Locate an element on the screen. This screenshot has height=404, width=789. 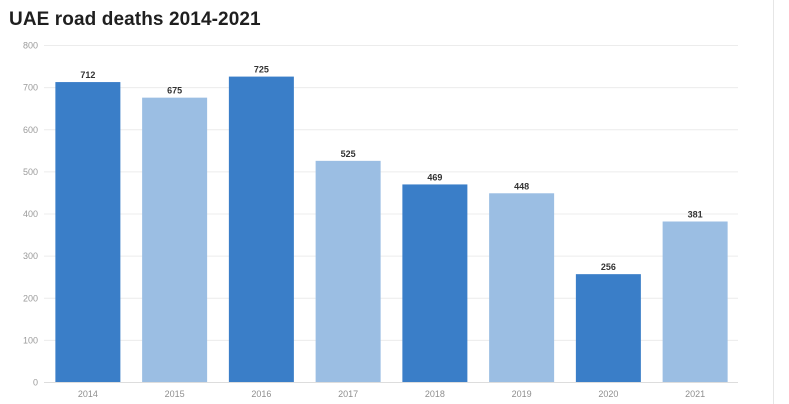
data-label: 256 is located at coordinates (608, 267).